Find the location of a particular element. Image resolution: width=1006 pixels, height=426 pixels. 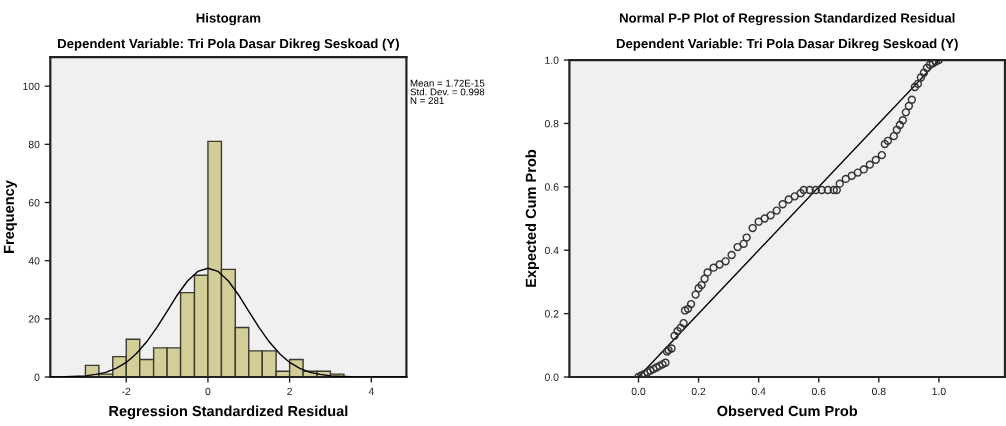

x-tick-label: 0.4 is located at coordinates (758, 391).